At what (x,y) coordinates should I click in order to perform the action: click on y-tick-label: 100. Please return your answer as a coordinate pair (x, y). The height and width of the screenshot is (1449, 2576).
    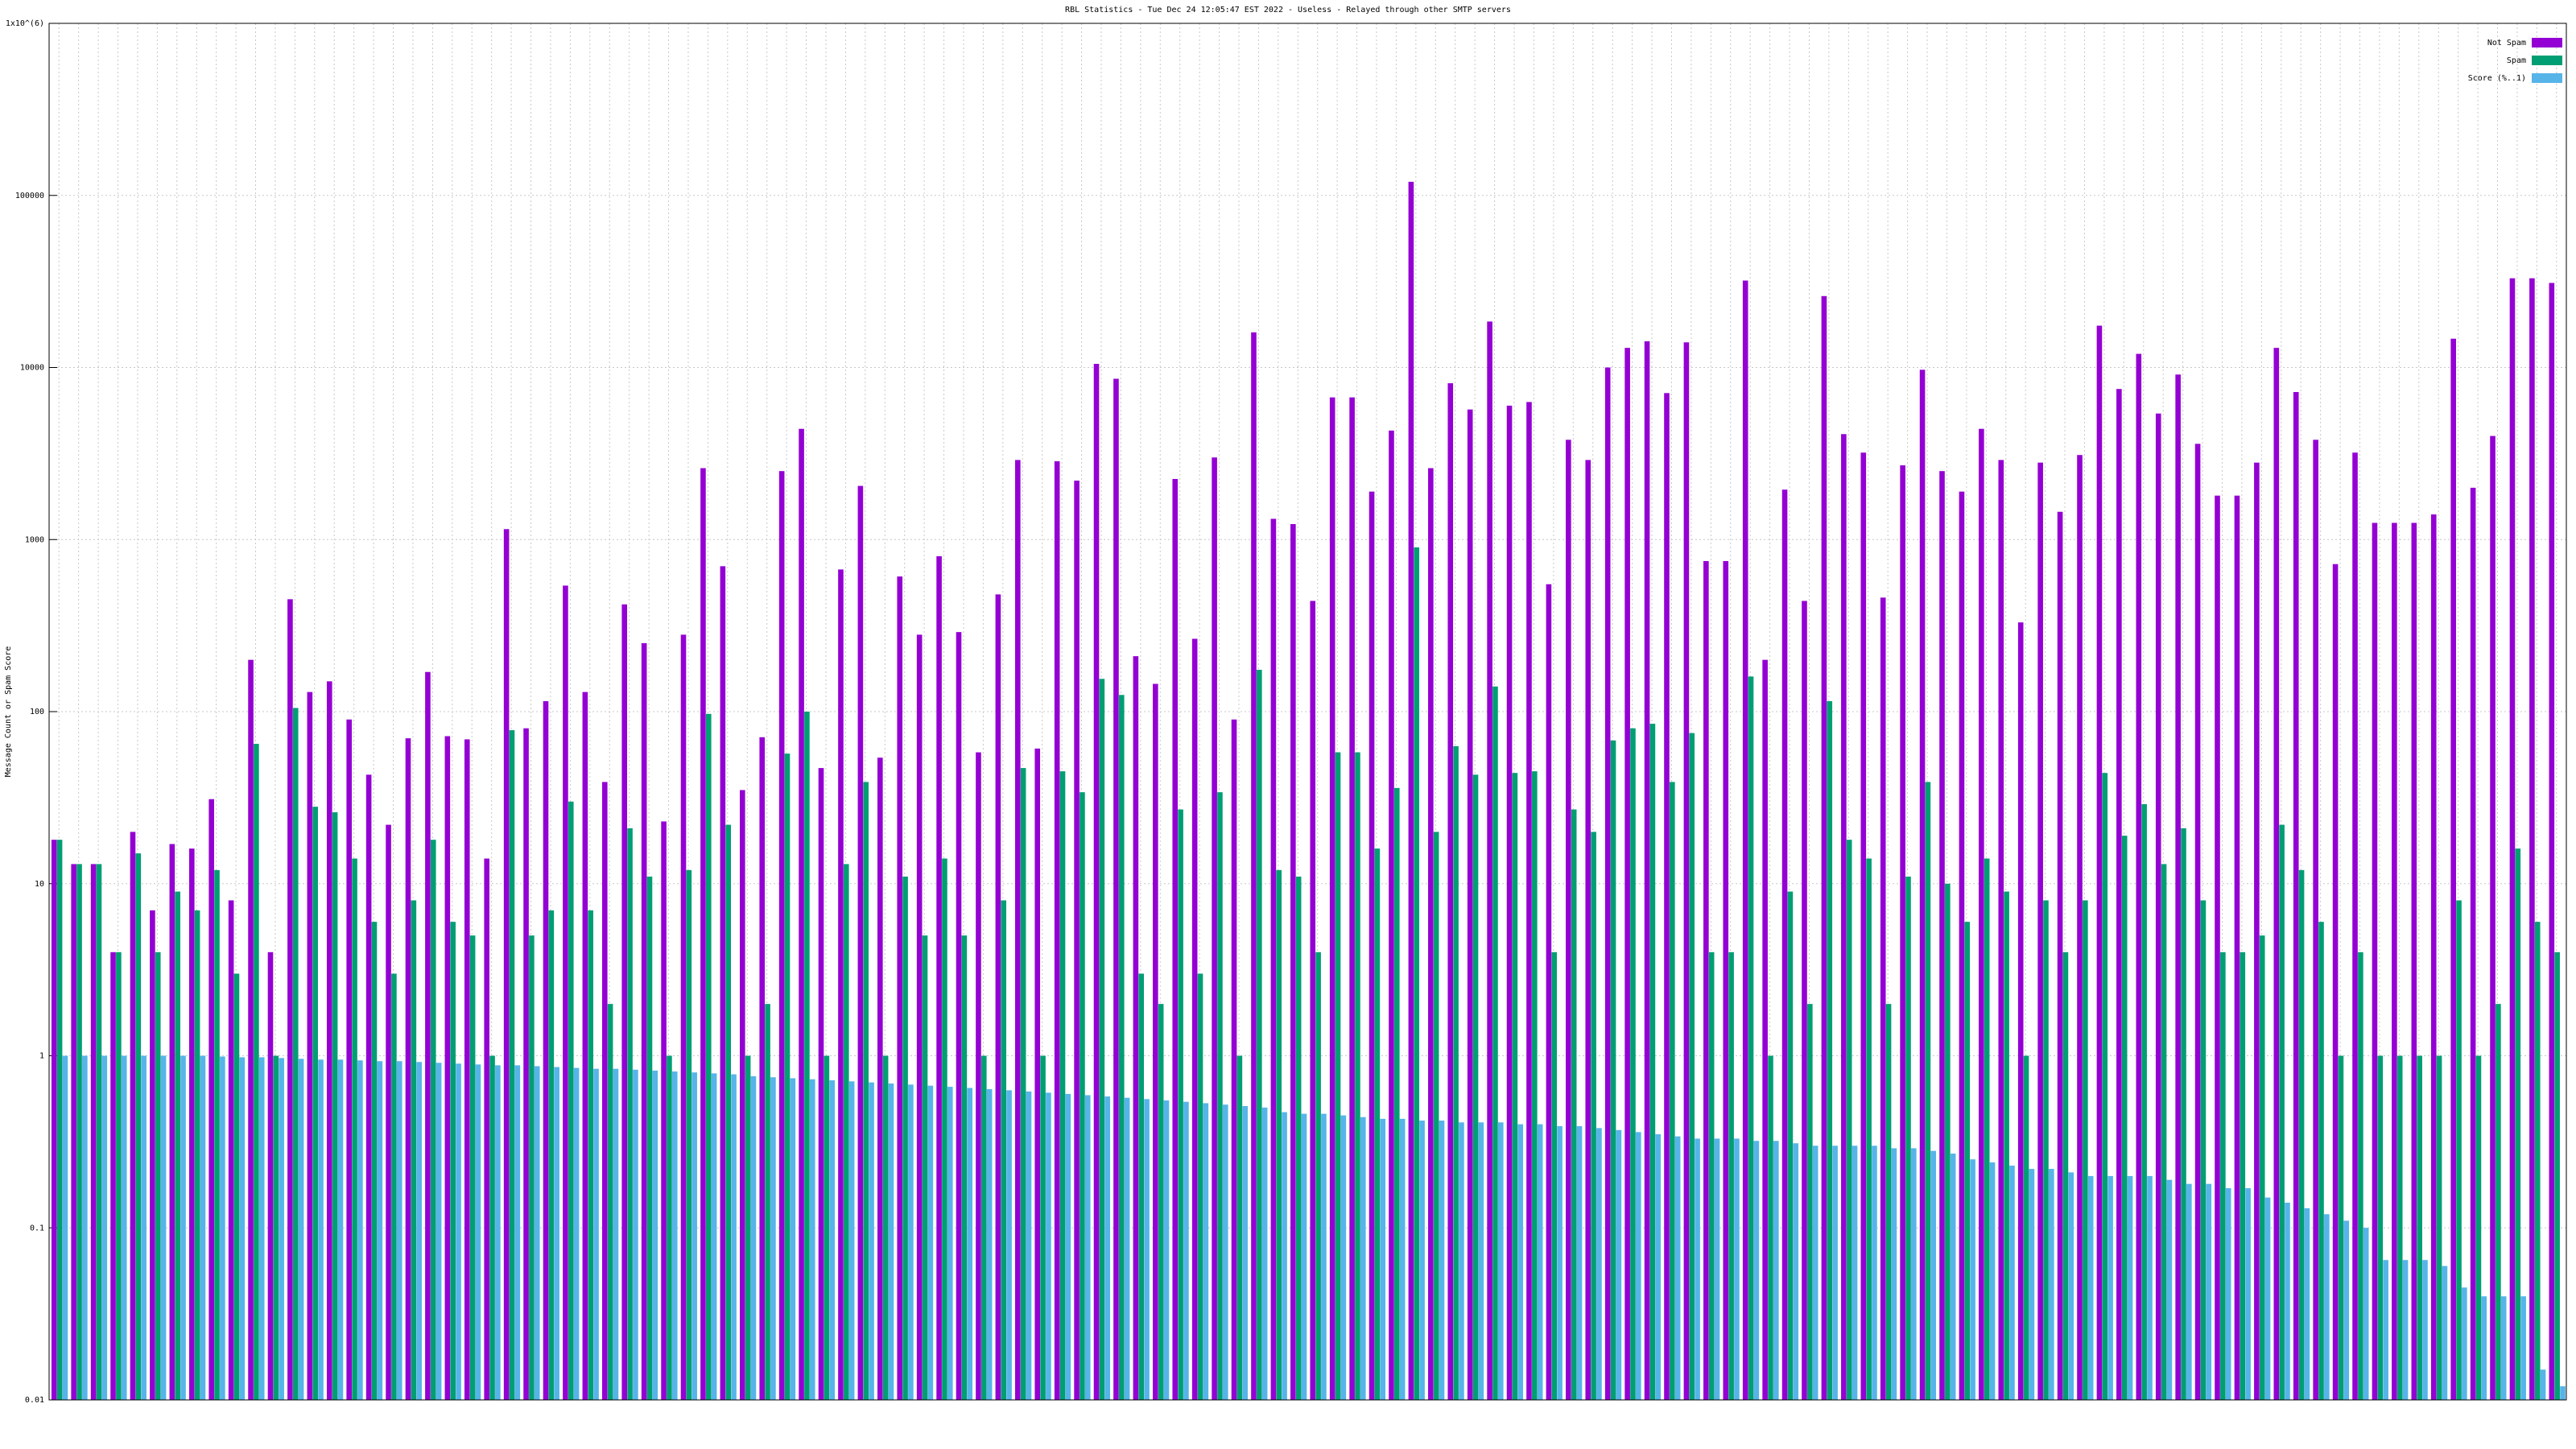
    Looking at the image, I should click on (37, 712).